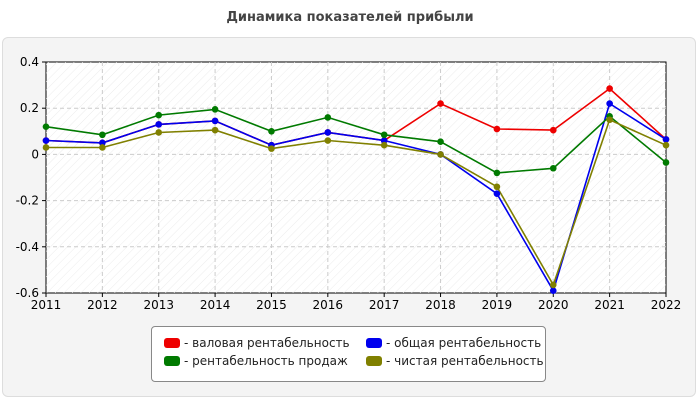  I want to click on legend-label: - валовая рентабельность, so click(267, 343).